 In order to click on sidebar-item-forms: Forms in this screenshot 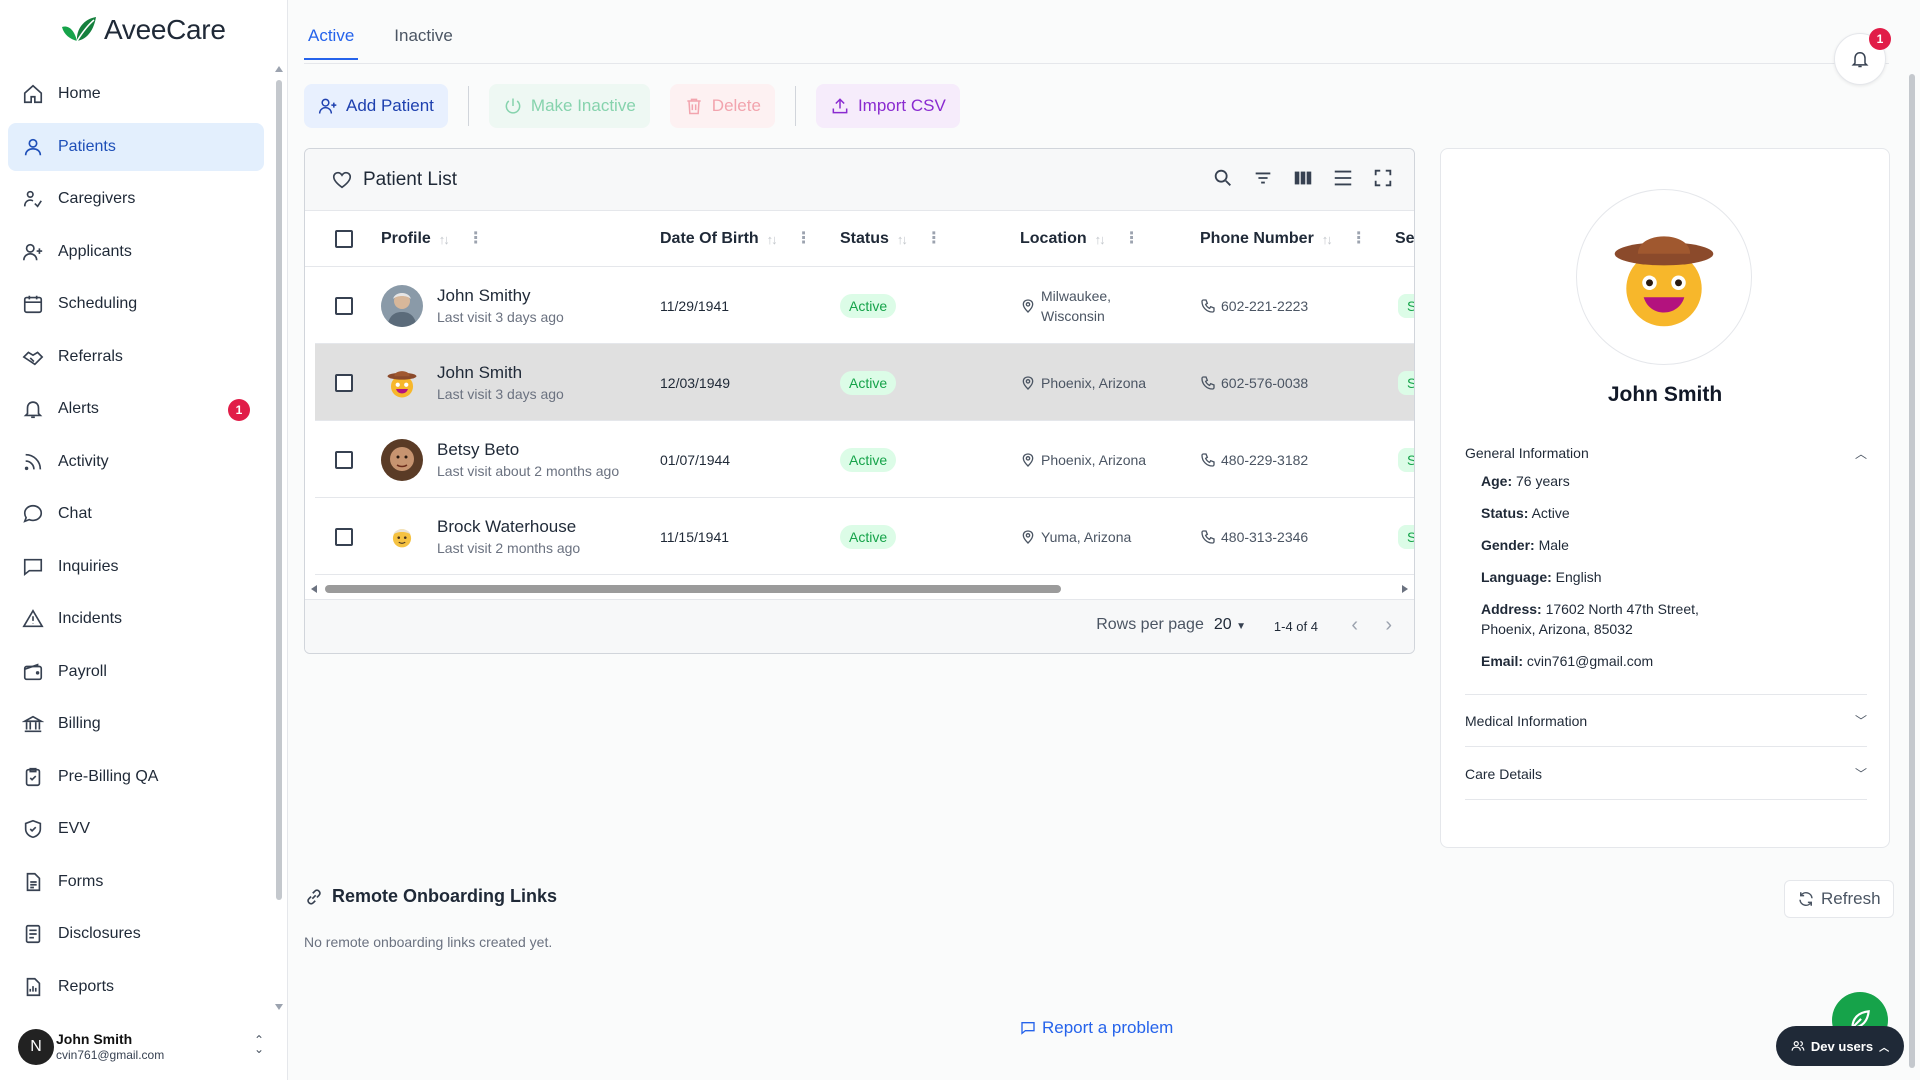, I will do `click(136, 882)`.